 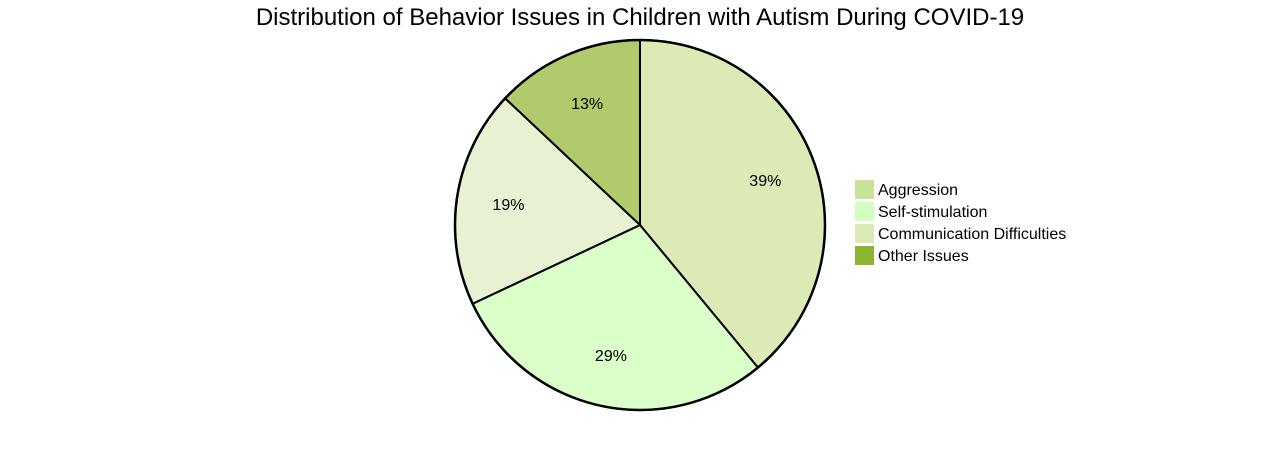 I want to click on legend-label: Other Issues, so click(x=923, y=256).